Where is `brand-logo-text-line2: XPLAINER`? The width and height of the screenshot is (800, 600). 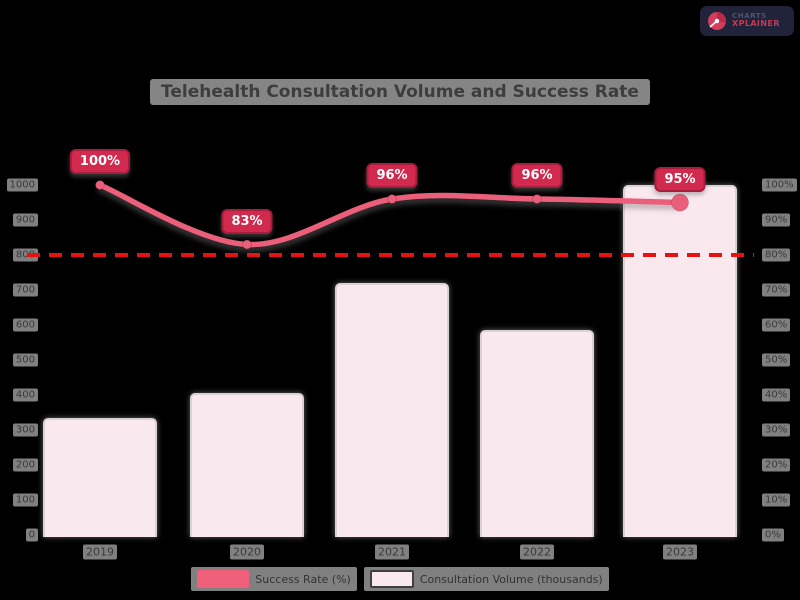 brand-logo-text-line2: XPLAINER is located at coordinates (756, 24).